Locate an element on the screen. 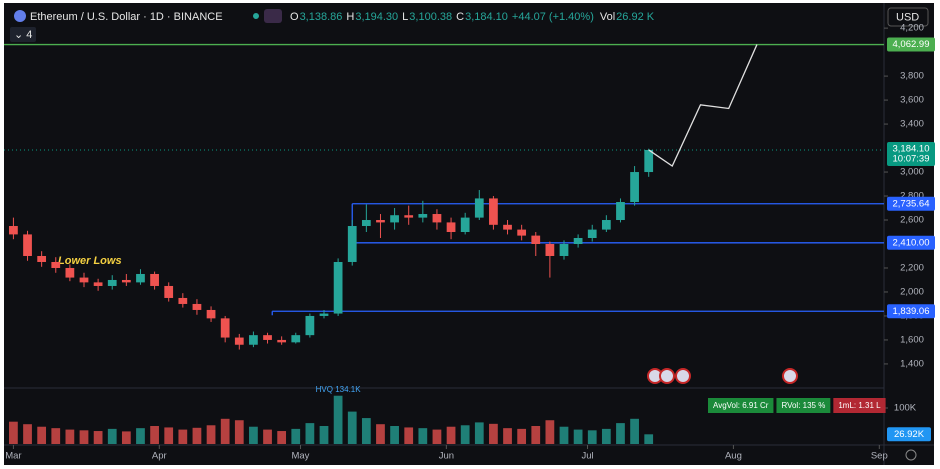 This screenshot has width=940, height=469. projection-line is located at coordinates (703, 106).